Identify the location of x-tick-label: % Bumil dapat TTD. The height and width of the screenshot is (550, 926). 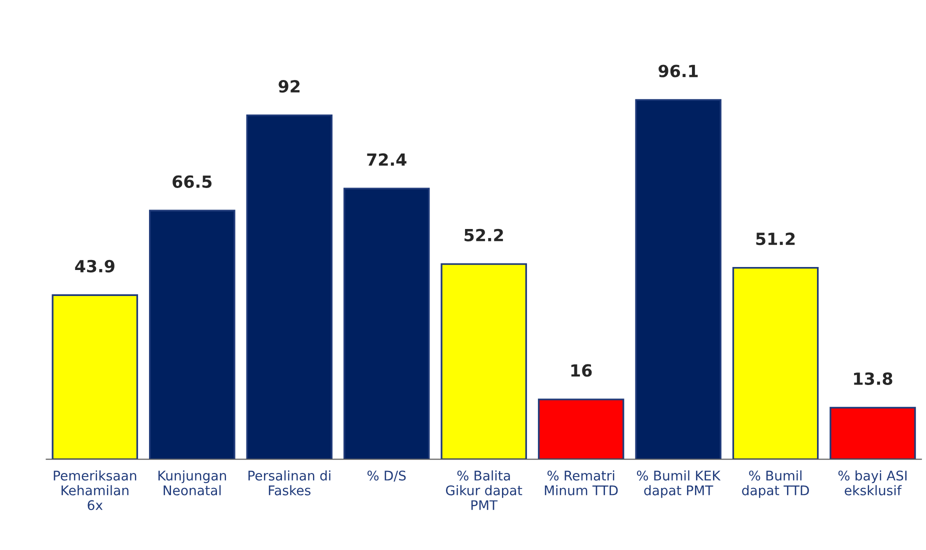
(775, 484).